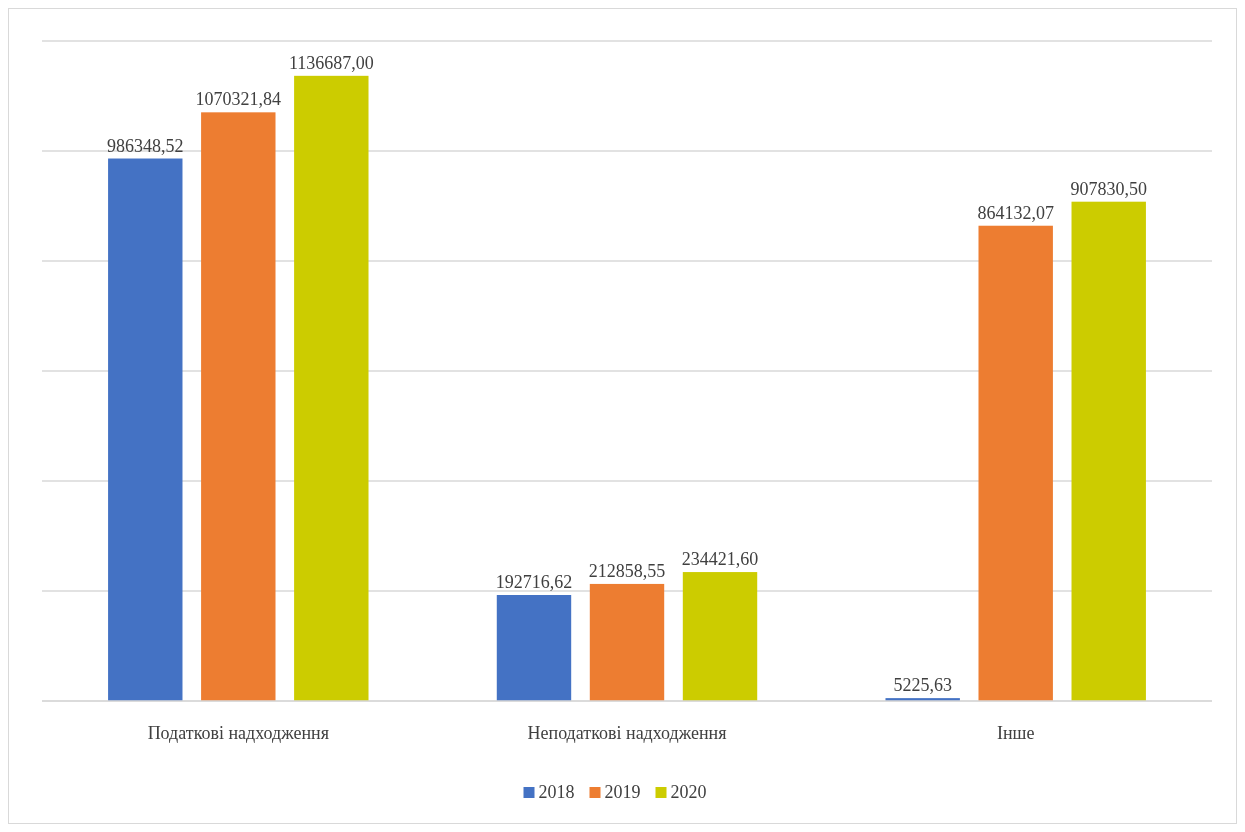 This screenshot has width=1245, height=832. Describe the element at coordinates (145, 145) in the screenshot. I see `data-label: 986348,52` at that location.